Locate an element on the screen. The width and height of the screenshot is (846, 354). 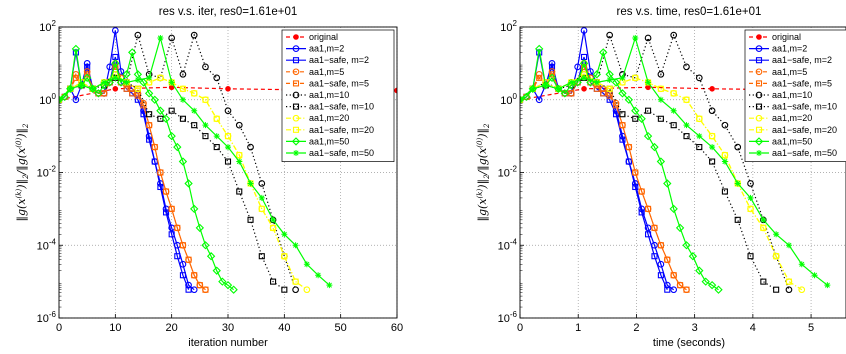
legend-label: aa1,m=2 is located at coordinates (326, 49).